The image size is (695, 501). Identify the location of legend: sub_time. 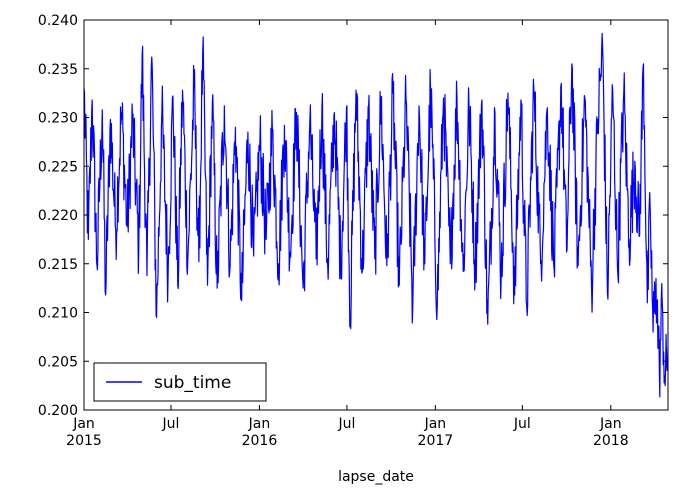
(180, 382).